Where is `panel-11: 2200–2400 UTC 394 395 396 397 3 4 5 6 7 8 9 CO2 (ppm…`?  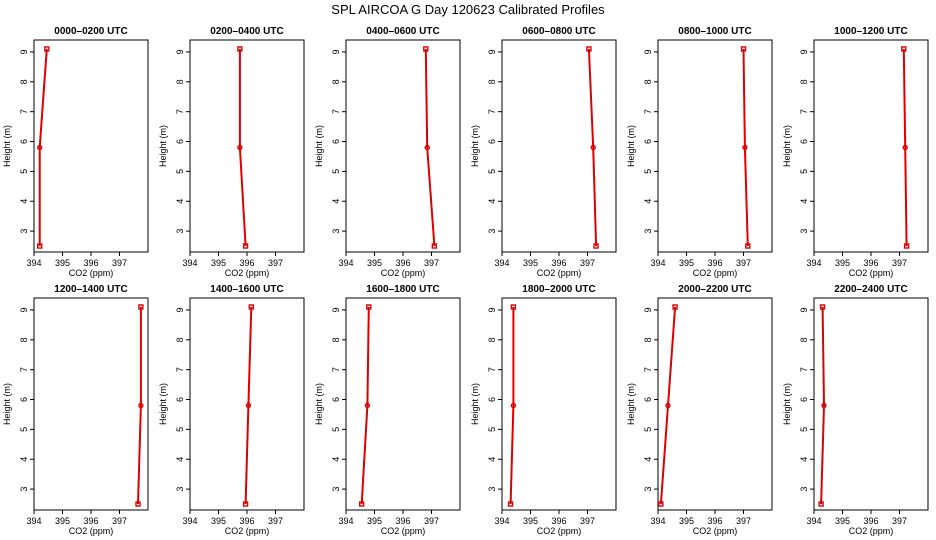 panel-11: 2200–2400 UTC 394 395 396 397 3 4 5 6 7 8 9 CO2 (ppm… is located at coordinates (855, 410).